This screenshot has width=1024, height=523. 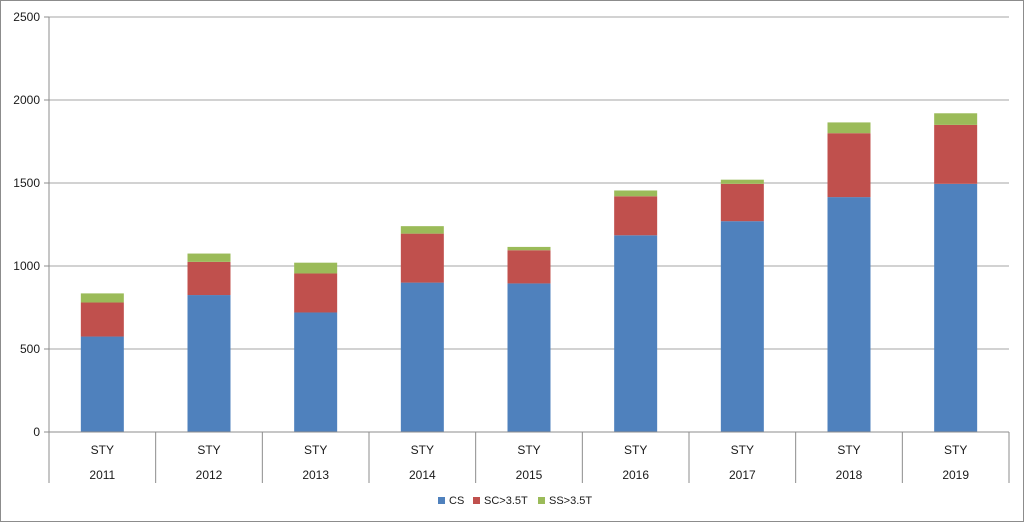 I want to click on y-tick-label: 1500, so click(x=26, y=183).